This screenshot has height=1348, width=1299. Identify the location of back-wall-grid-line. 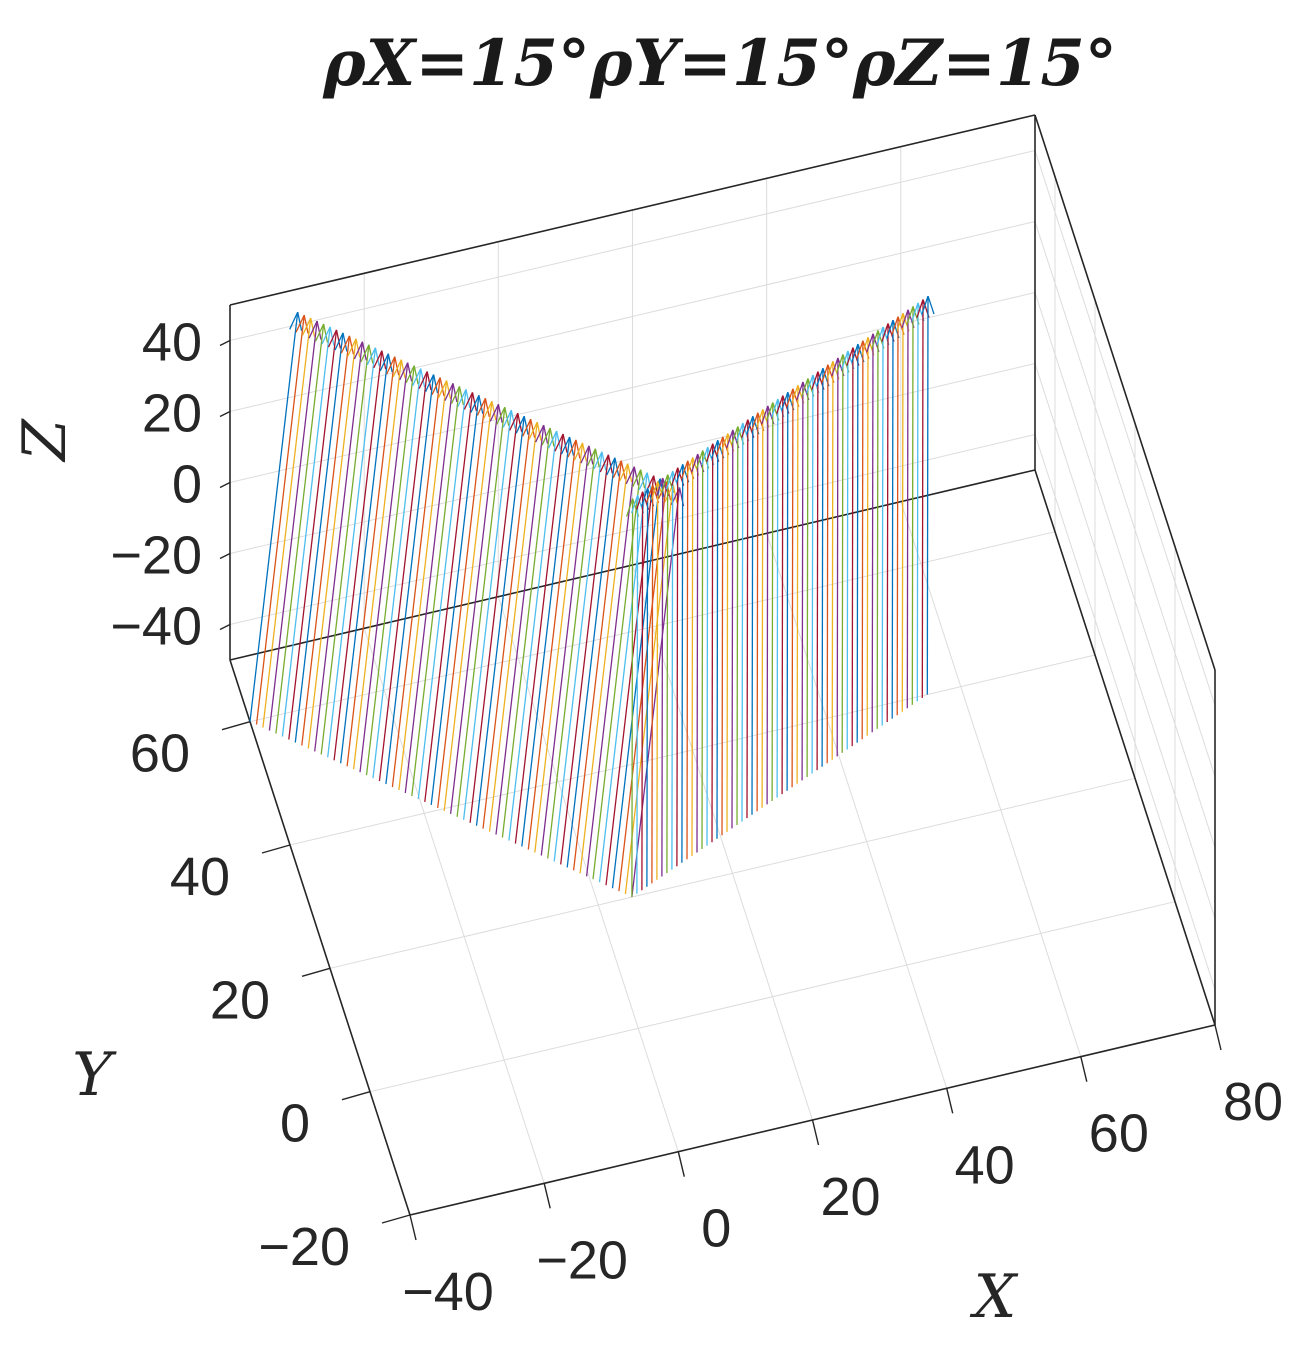
(632, 245).